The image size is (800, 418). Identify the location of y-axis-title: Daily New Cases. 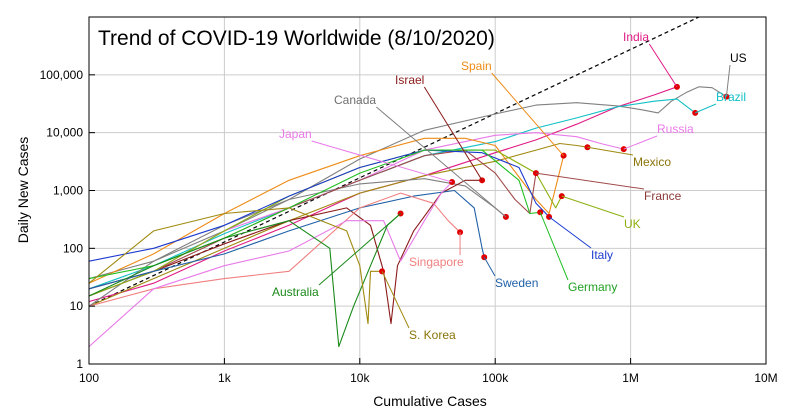
(23, 190).